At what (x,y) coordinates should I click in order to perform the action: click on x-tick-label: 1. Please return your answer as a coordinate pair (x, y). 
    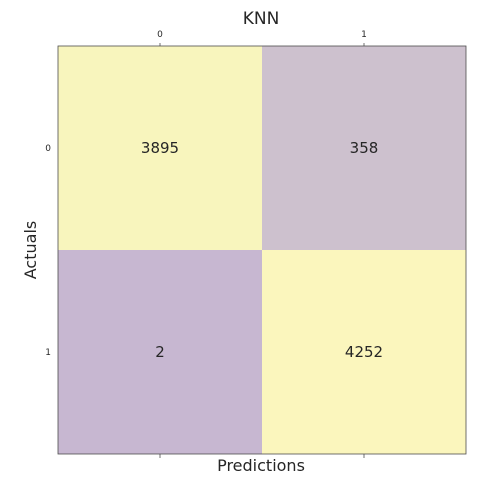
    Looking at the image, I should click on (364, 35).